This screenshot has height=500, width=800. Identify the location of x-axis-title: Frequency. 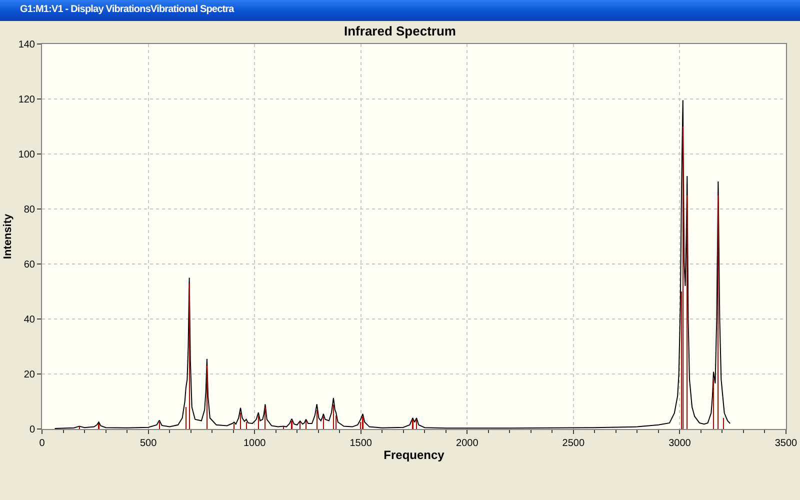
(414, 455).